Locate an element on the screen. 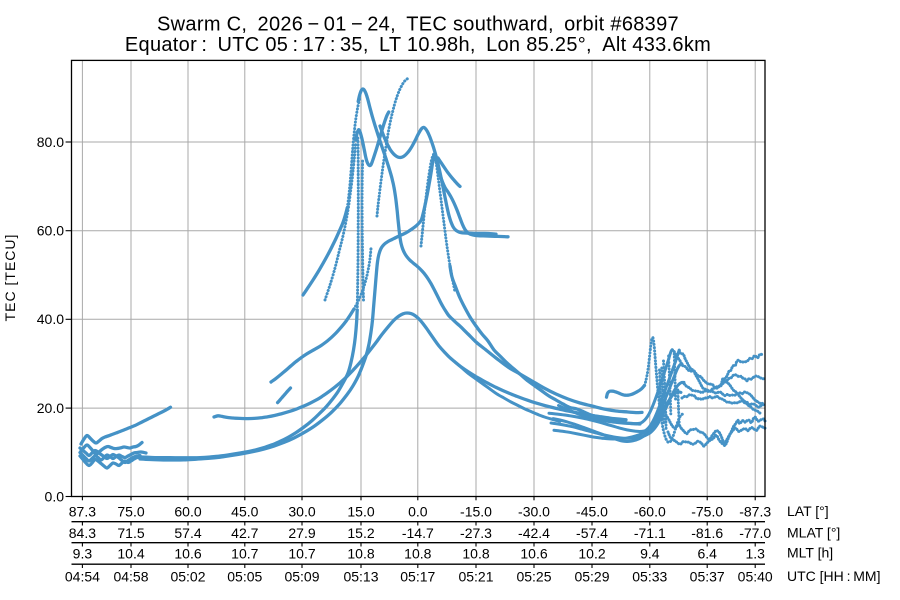  svg-text: -81.6 is located at coordinates (707, 533).